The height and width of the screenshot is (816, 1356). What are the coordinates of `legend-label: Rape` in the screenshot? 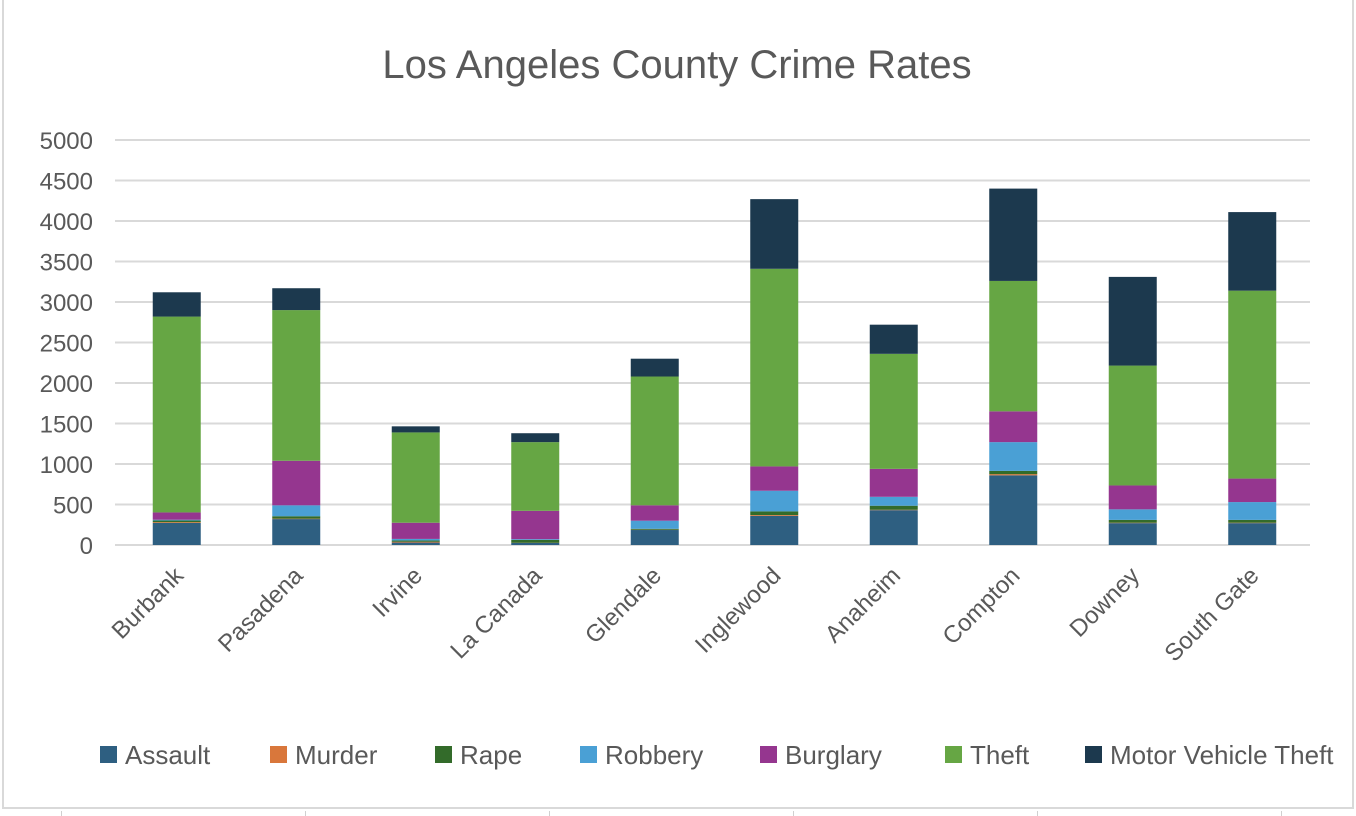 It's located at (491, 755).